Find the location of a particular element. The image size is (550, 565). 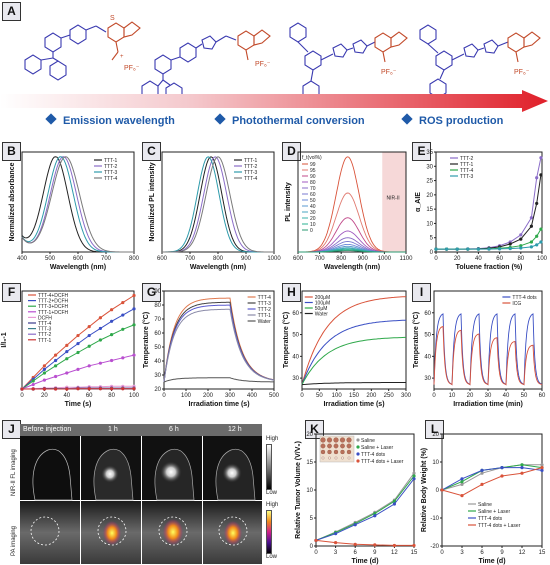

x-tick-label: 60 is located at coordinates (542, 396).